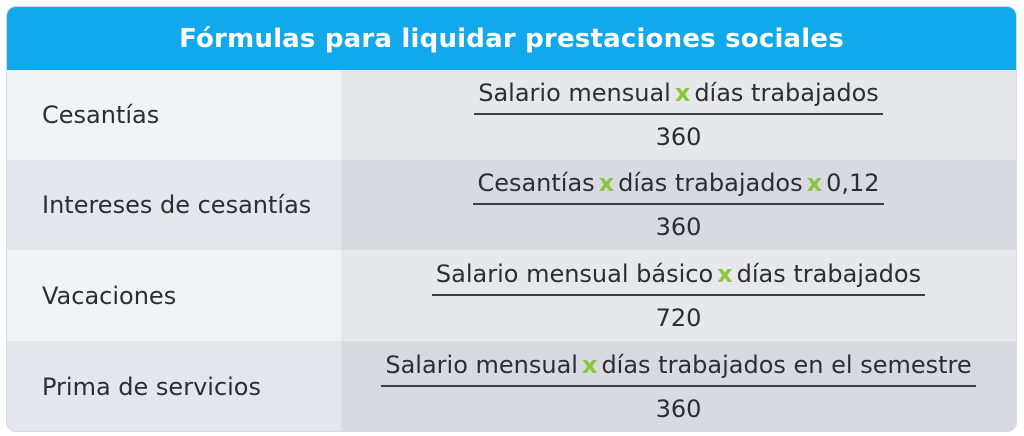  Describe the element at coordinates (174, 386) in the screenshot. I see `row-label: Prima de servicios` at that location.